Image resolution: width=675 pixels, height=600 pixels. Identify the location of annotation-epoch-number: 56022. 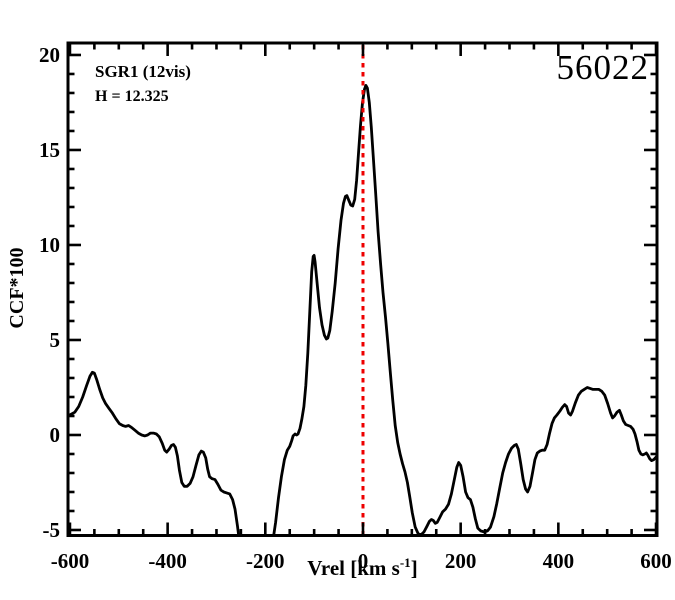
(602, 67).